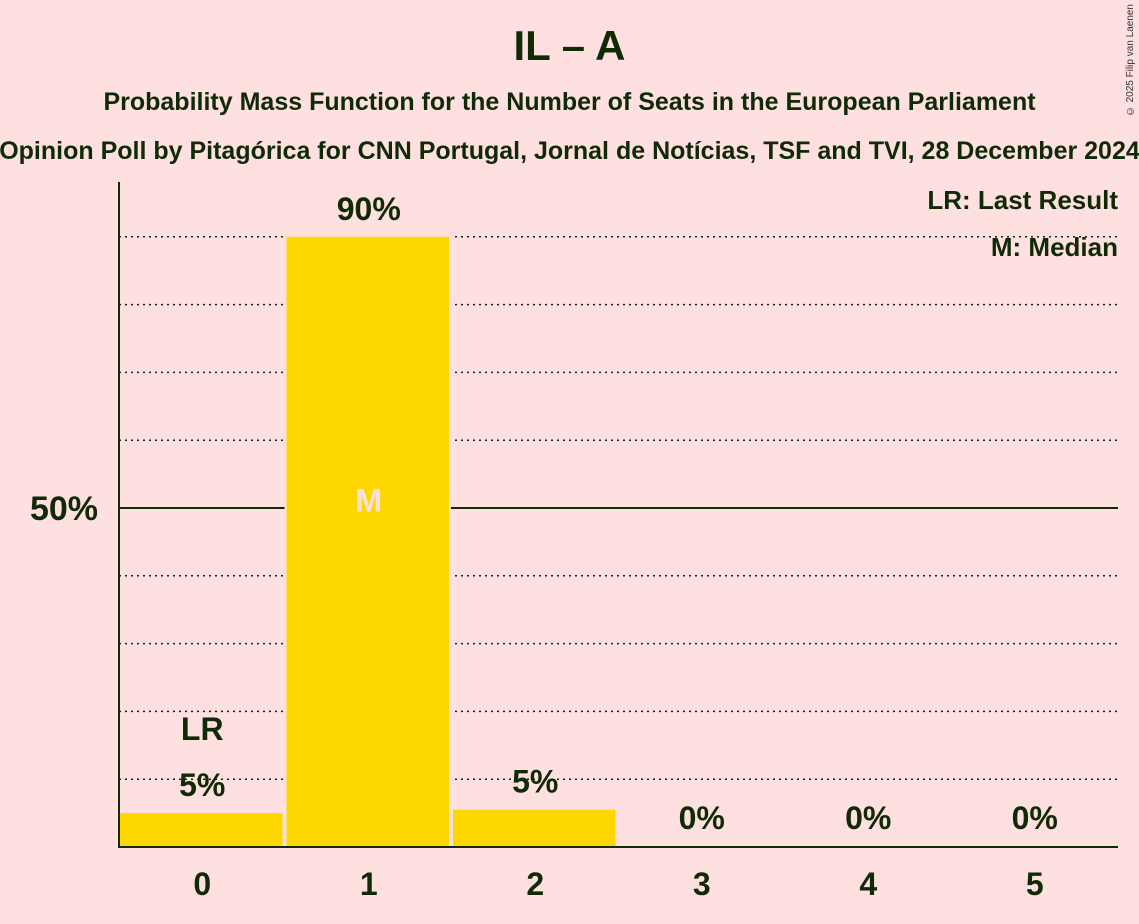 The width and height of the screenshot is (1139, 924). Describe the element at coordinates (702, 884) in the screenshot. I see `x-tick-label: 3` at that location.